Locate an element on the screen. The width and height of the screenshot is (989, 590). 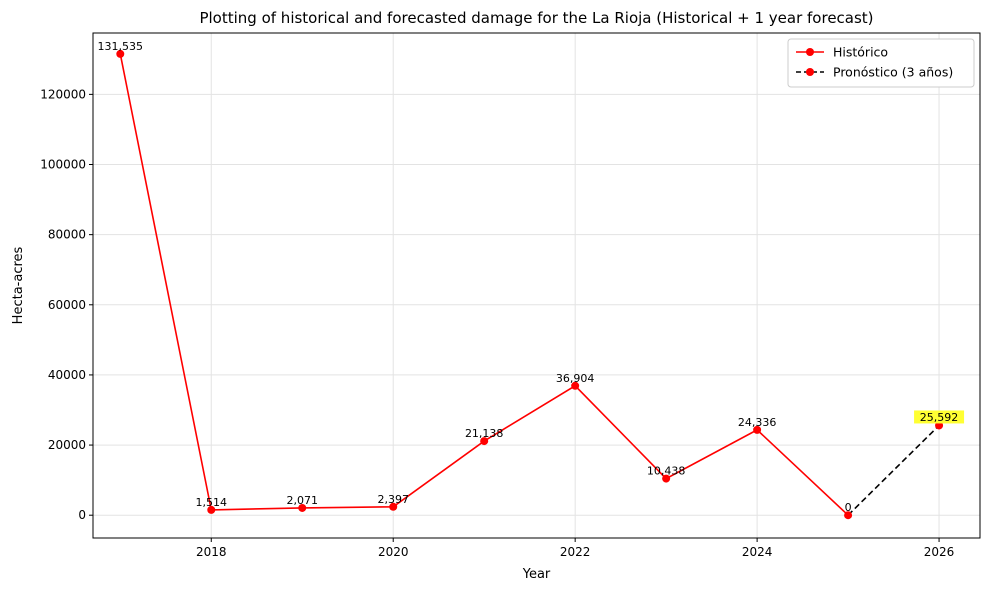
historical-data-label: 21,138 is located at coordinates (484, 433).